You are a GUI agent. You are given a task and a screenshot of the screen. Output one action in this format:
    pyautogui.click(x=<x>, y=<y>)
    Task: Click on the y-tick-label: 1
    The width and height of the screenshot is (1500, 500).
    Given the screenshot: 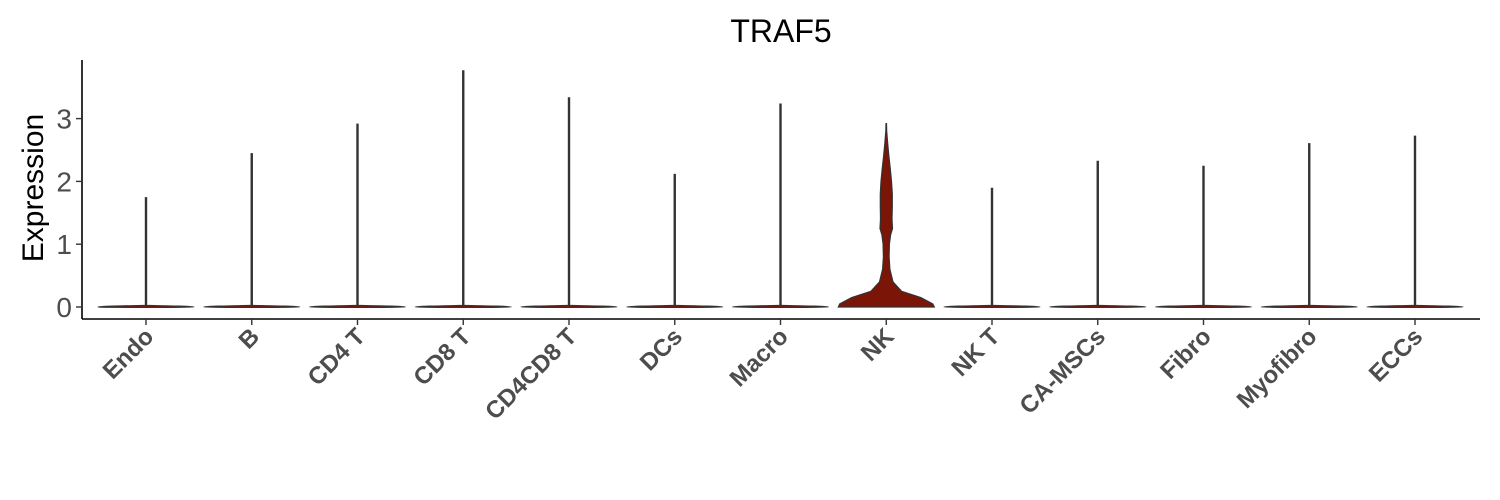 What is the action you would take?
    pyautogui.click(x=64, y=244)
    